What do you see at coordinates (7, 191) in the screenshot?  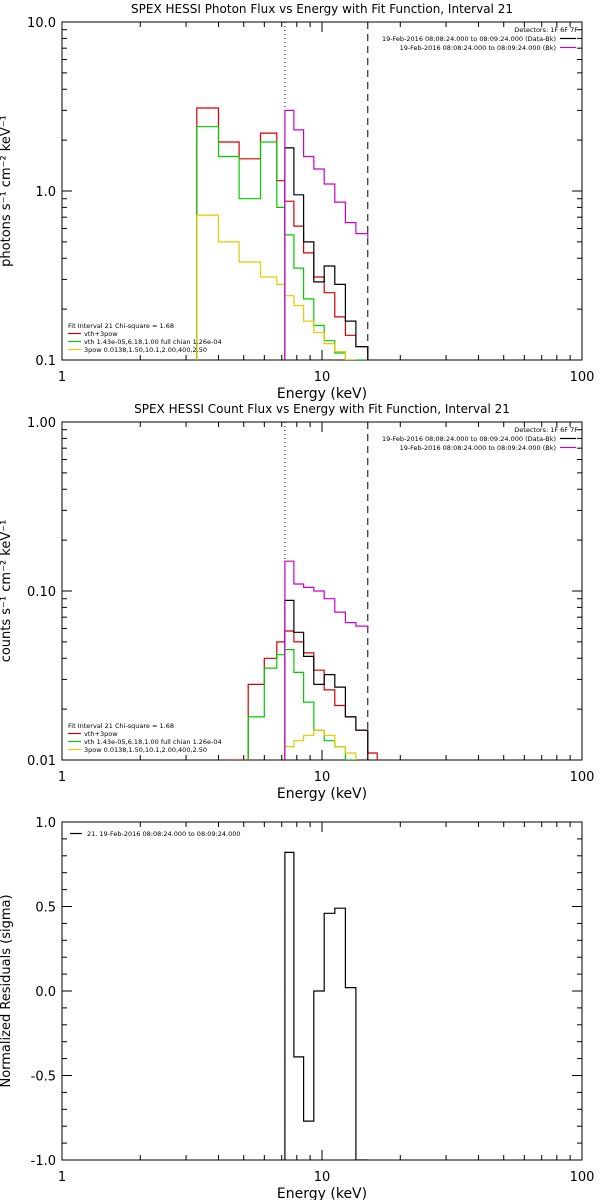 I see `y-axis-label: photons s⁻¹ cm⁻² keV⁻¹` at bounding box center [7, 191].